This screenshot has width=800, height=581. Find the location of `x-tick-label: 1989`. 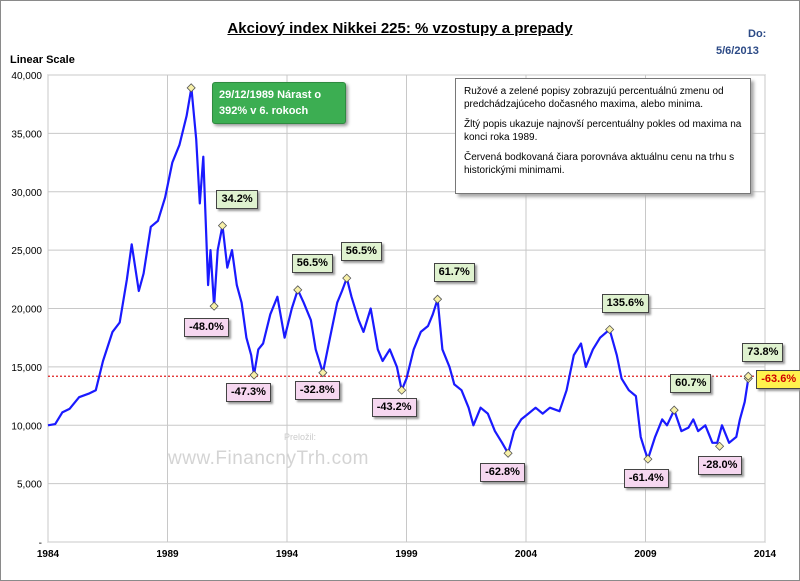

x-tick-label: 1989 is located at coordinates (167, 554).